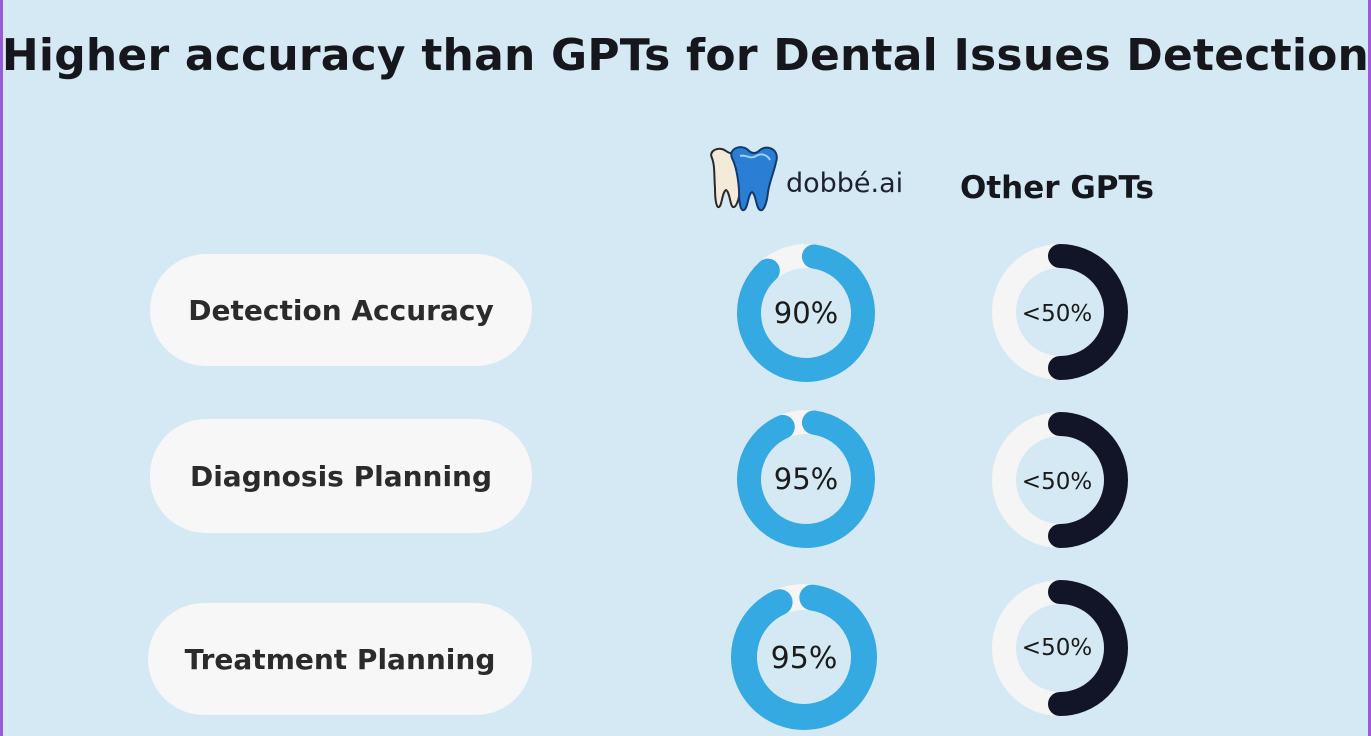 The width and height of the screenshot is (1371, 736). I want to click on brand-name: dobbé.ai, so click(845, 183).